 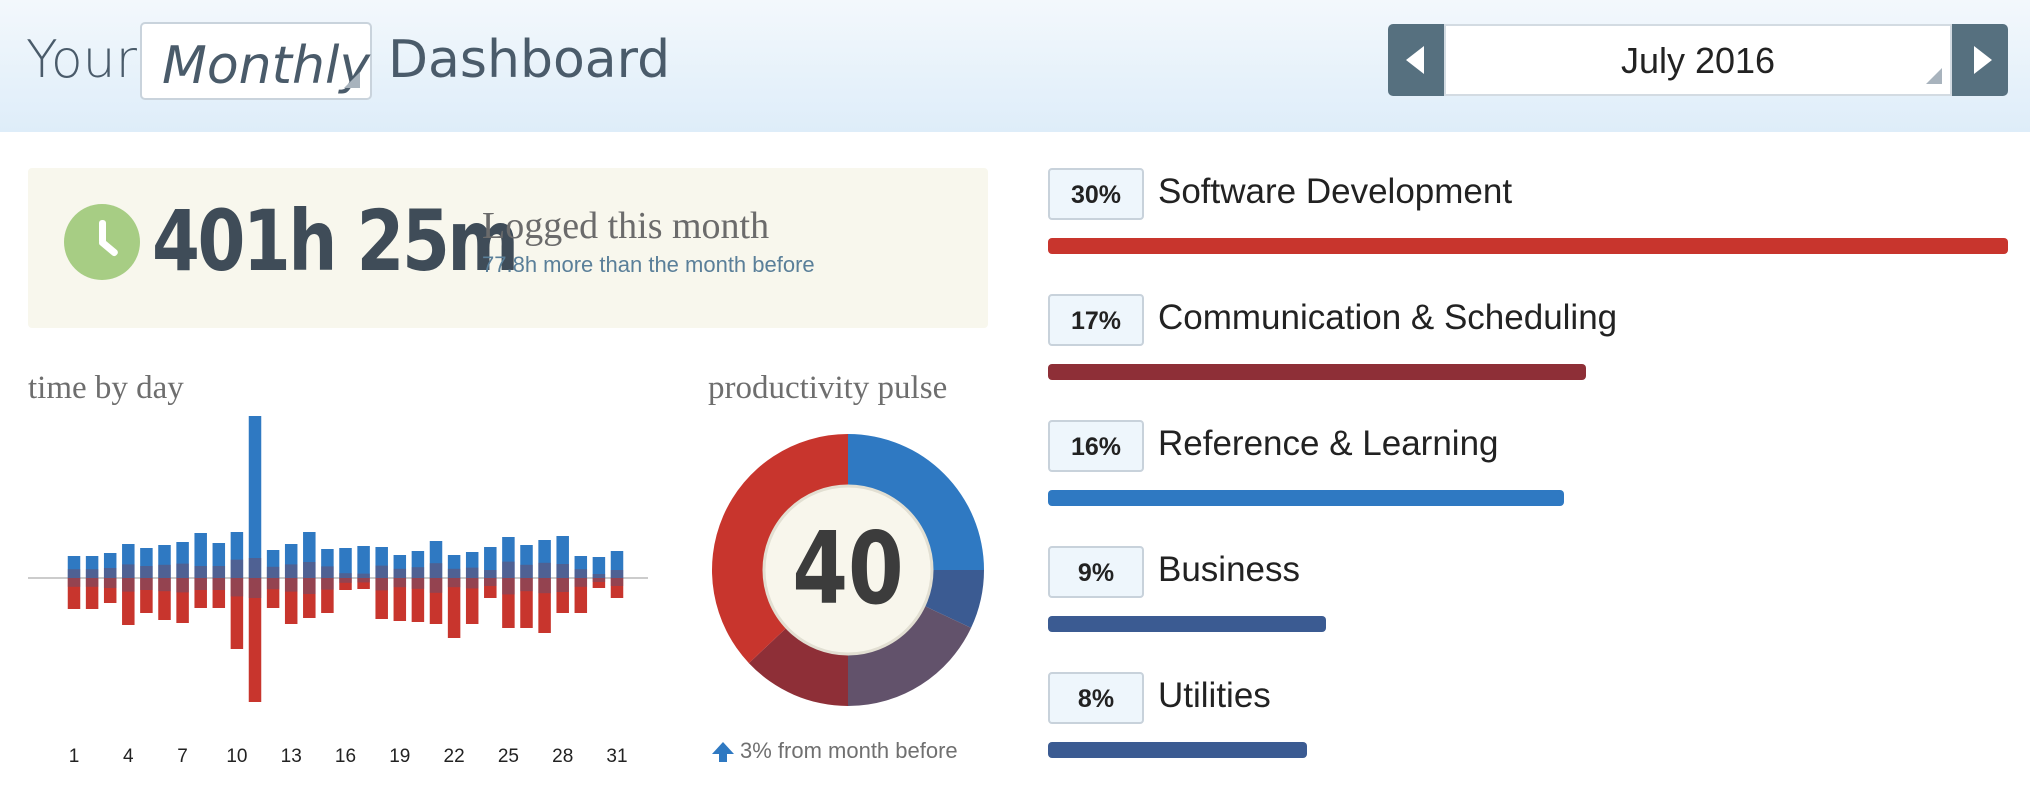 What do you see at coordinates (1214, 695) in the screenshot?
I see `category-name: Utilities` at bounding box center [1214, 695].